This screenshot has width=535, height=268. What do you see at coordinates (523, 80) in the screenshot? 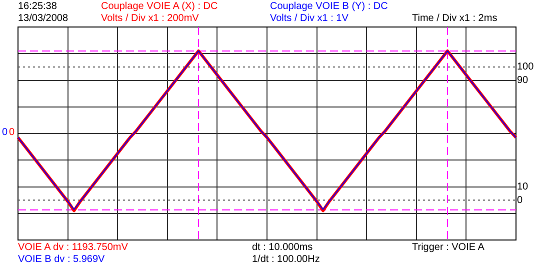
I see `y-tick-label: 90` at bounding box center [523, 80].